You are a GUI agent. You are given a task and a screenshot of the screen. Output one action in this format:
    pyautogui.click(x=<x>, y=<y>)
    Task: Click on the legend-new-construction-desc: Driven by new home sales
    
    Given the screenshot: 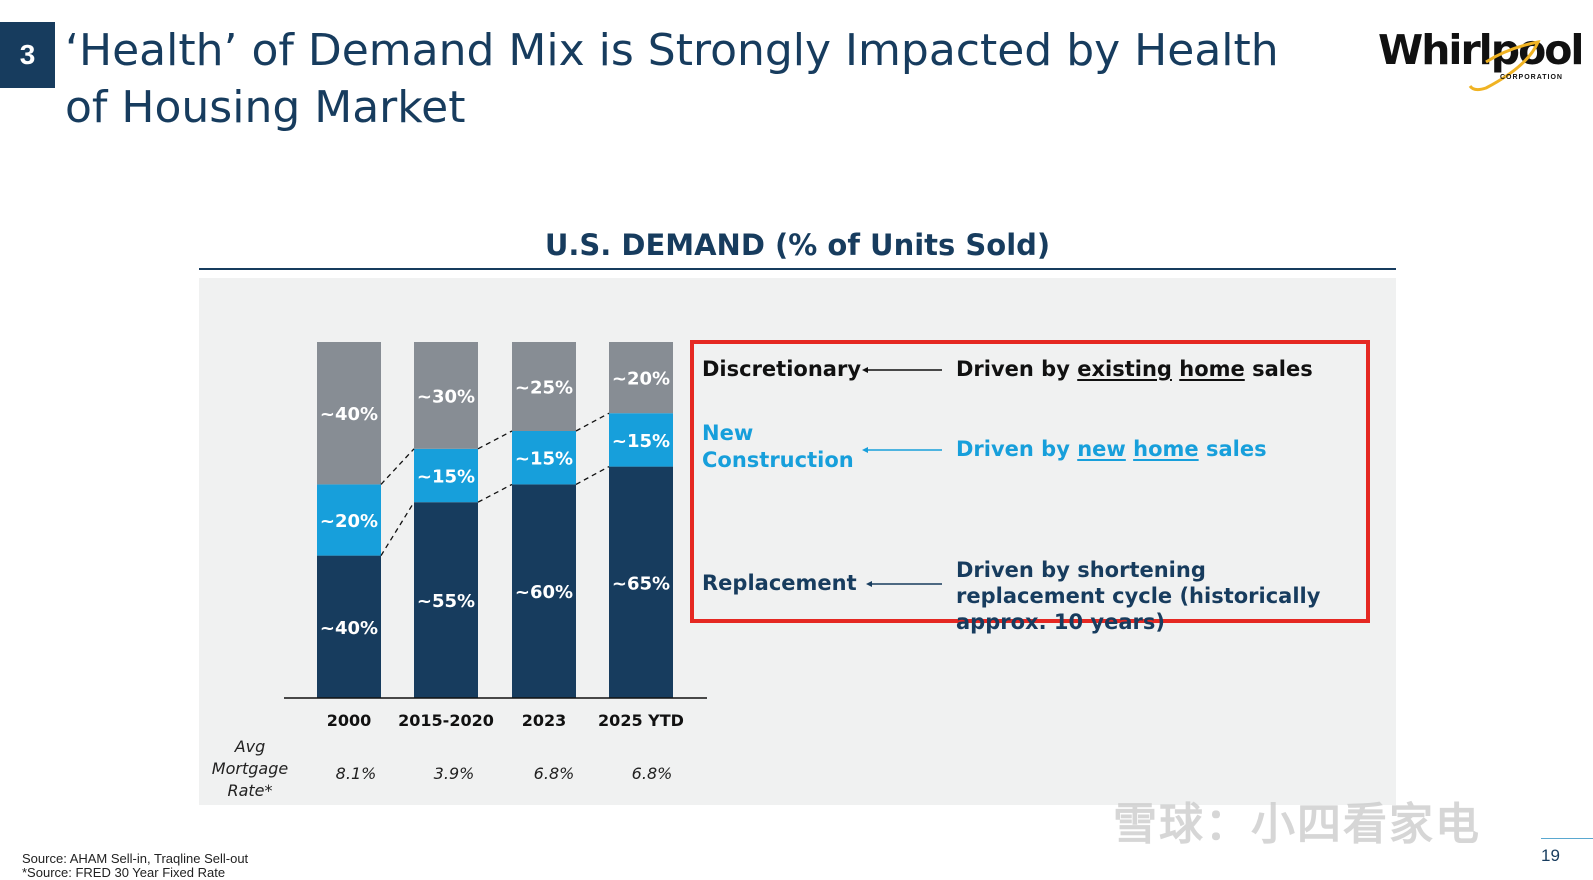 What is the action you would take?
    pyautogui.click(x=1111, y=449)
    